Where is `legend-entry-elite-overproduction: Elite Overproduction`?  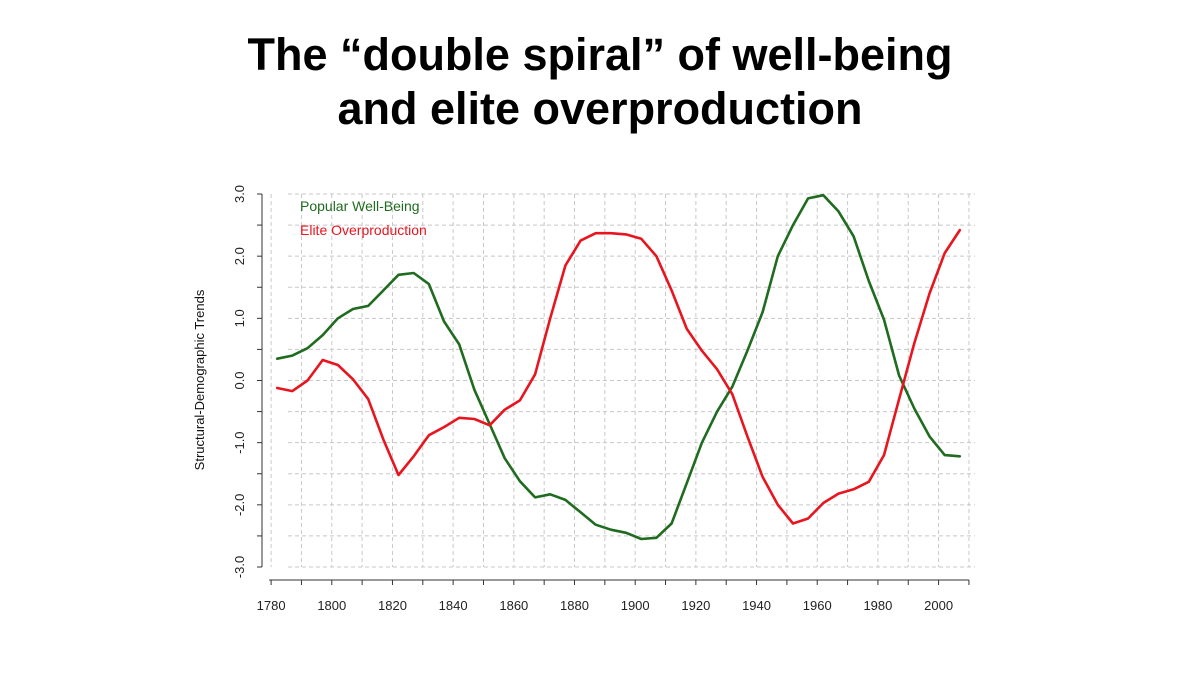 legend-entry-elite-overproduction: Elite Overproduction is located at coordinates (363, 230).